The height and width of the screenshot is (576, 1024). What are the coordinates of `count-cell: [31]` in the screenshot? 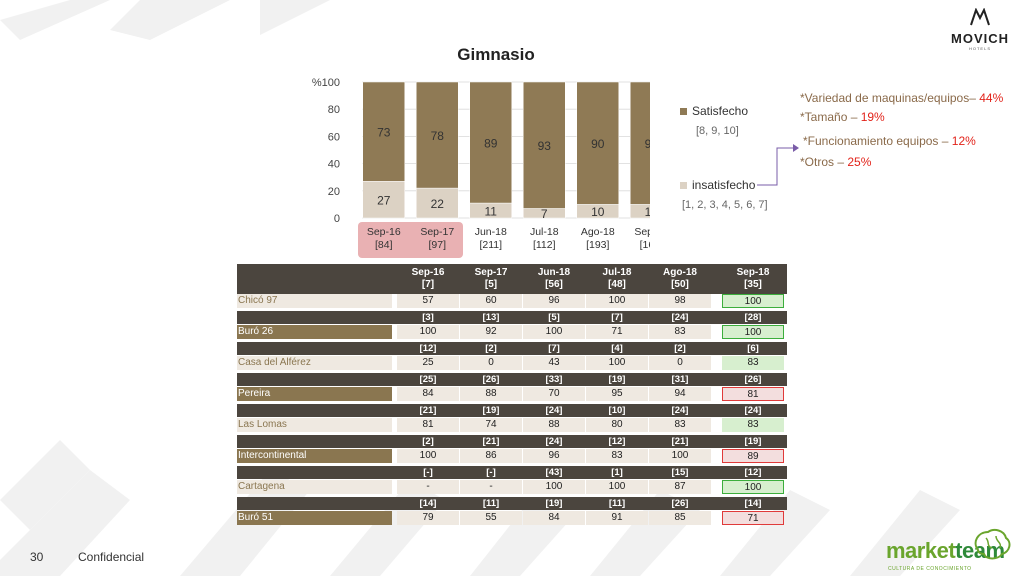 It's located at (680, 379).